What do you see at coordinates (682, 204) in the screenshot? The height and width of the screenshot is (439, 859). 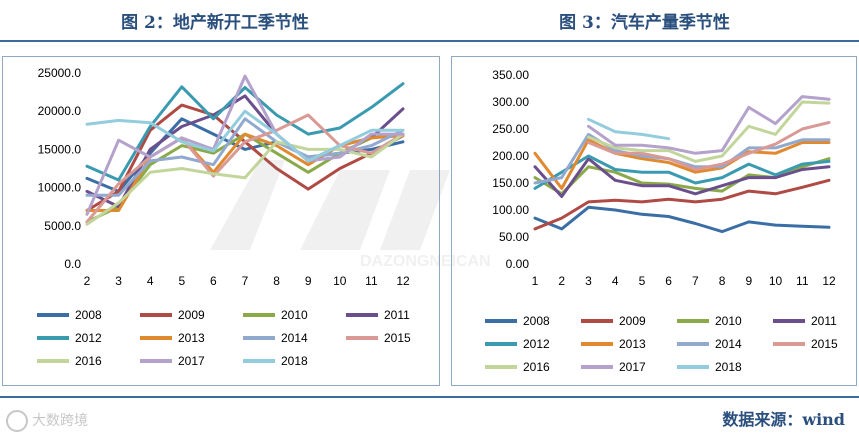 I see `series-line-2009` at bounding box center [682, 204].